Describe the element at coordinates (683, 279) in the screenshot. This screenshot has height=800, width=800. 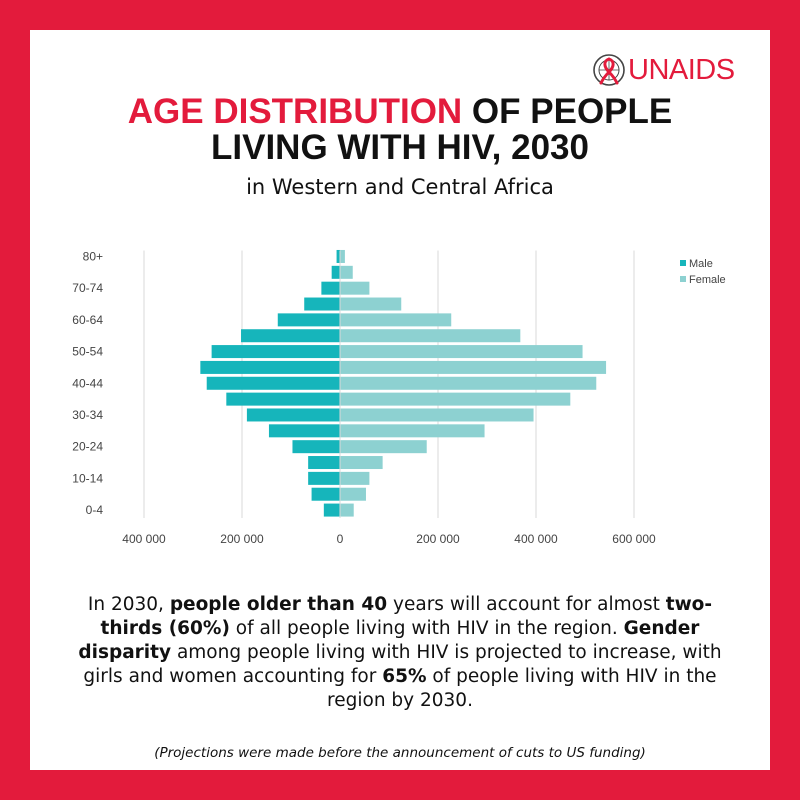
I see `legend-swatch-female` at that location.